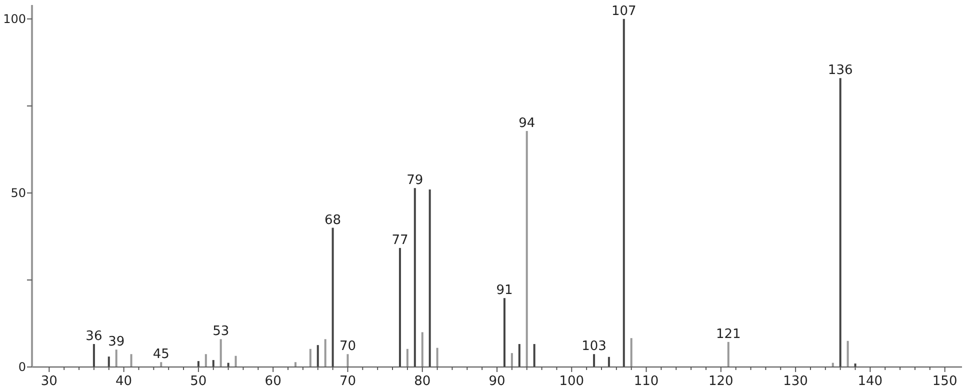  Describe the element at coordinates (527, 124) in the screenshot. I see `annotation: 94` at that location.